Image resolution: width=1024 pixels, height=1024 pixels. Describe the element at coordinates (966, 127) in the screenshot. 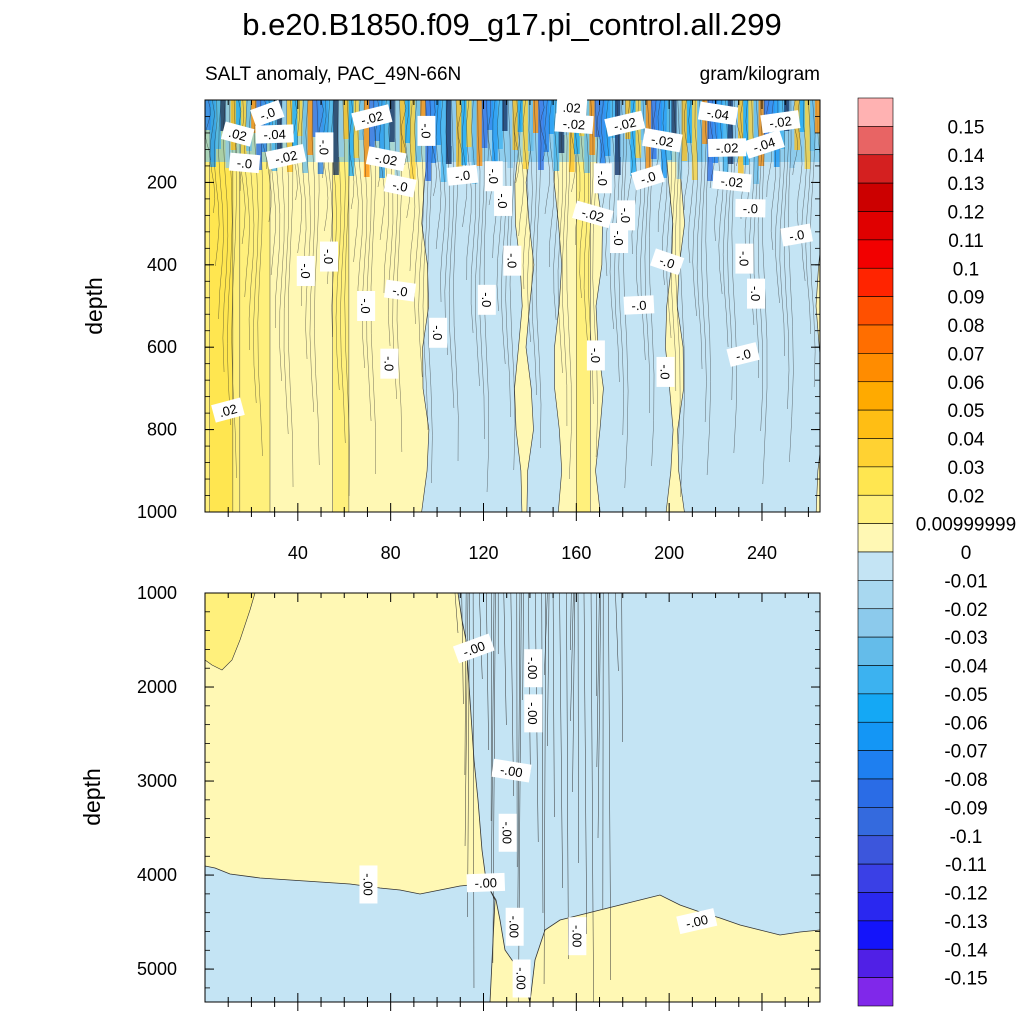

I see `colorbar-label: 0.15` at that location.